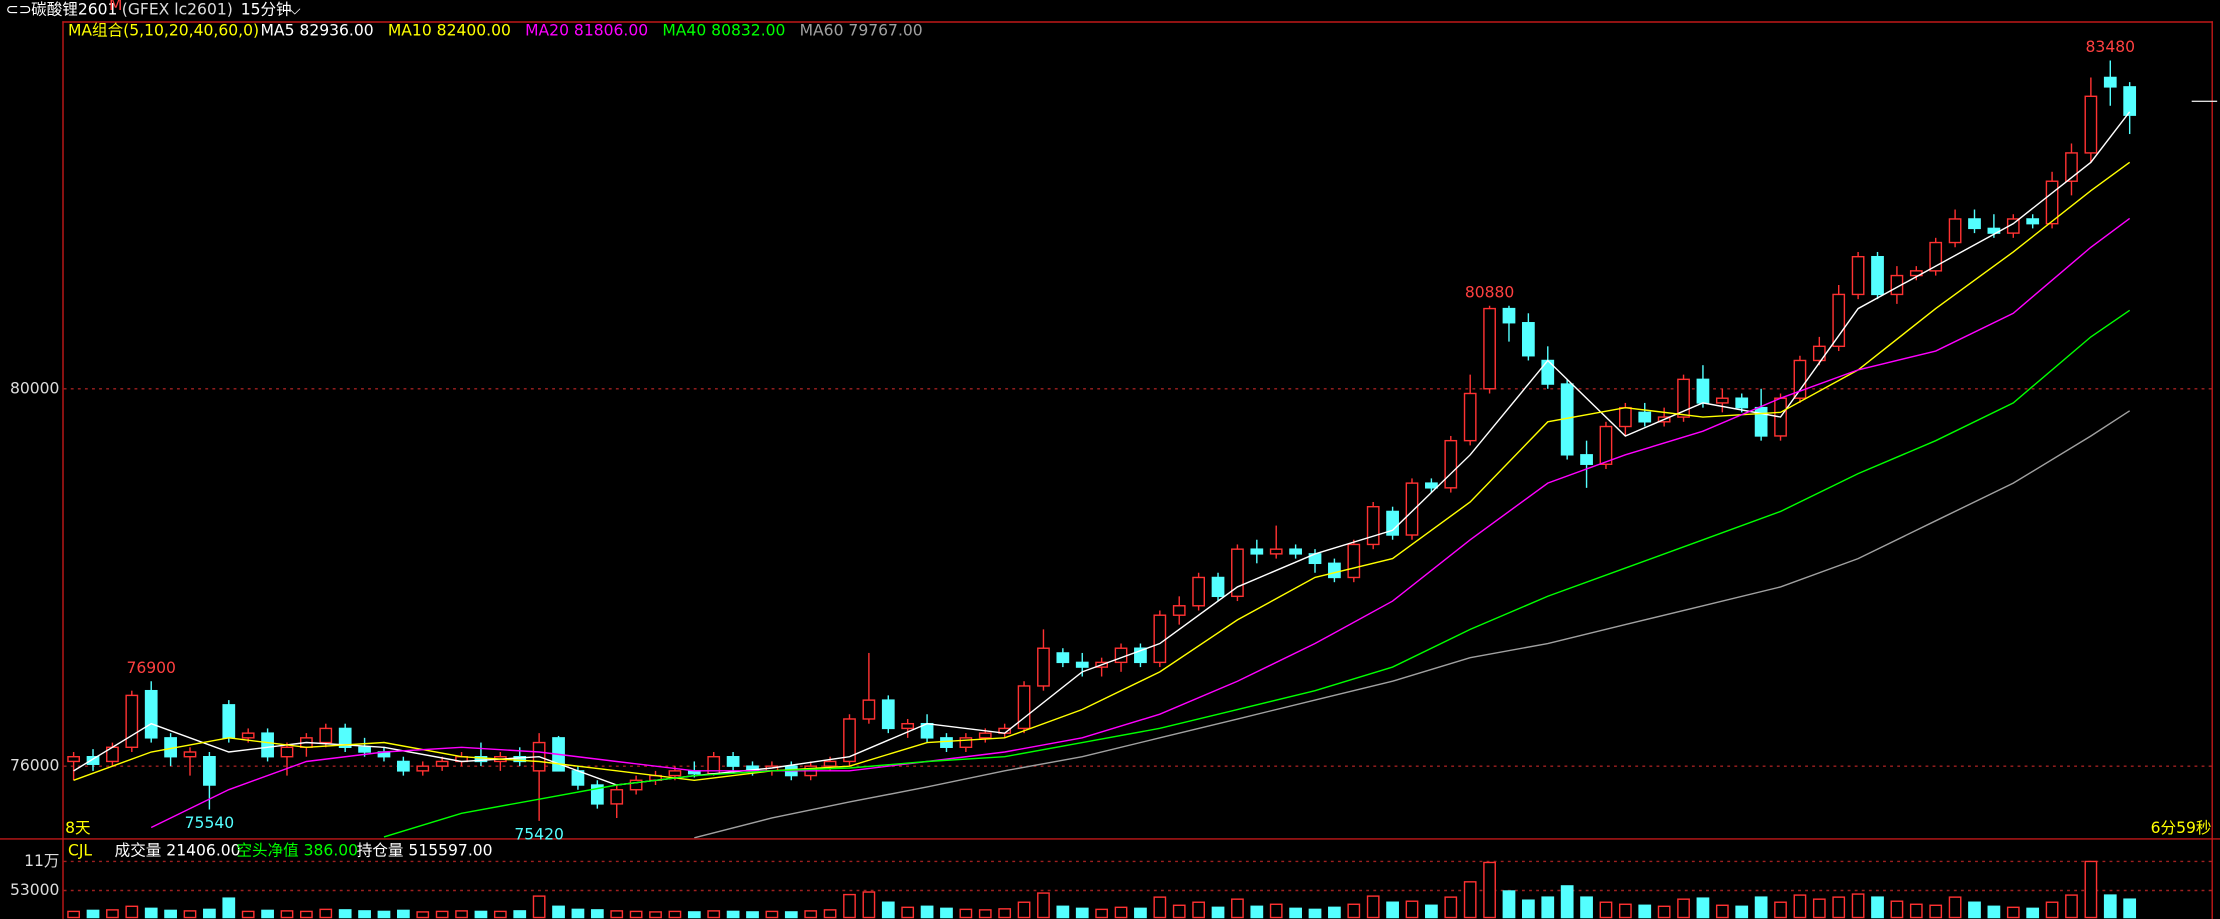 This screenshot has height=919, width=2220. What do you see at coordinates (2111, 47) in the screenshot?
I see `extreme-label: 83480` at bounding box center [2111, 47].